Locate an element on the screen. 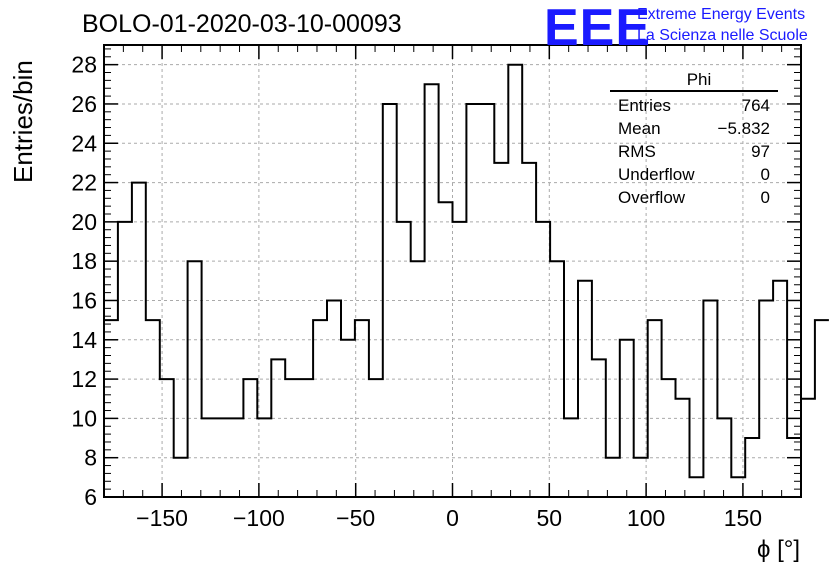  y-tick-label: 8 is located at coordinates (90, 458).